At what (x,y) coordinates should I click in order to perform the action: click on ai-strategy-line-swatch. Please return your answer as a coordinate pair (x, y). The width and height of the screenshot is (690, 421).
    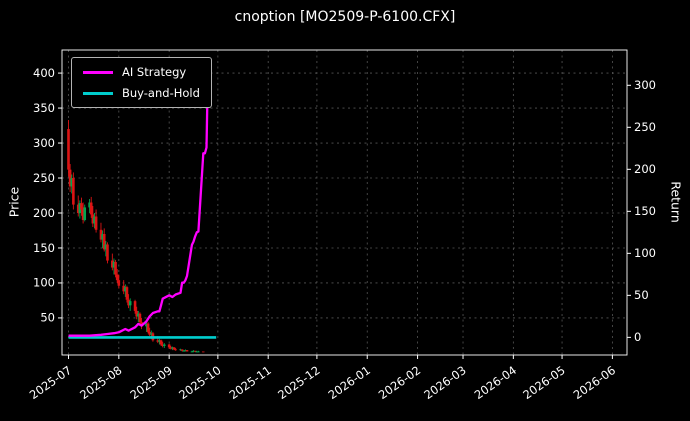
    Looking at the image, I should click on (98, 72).